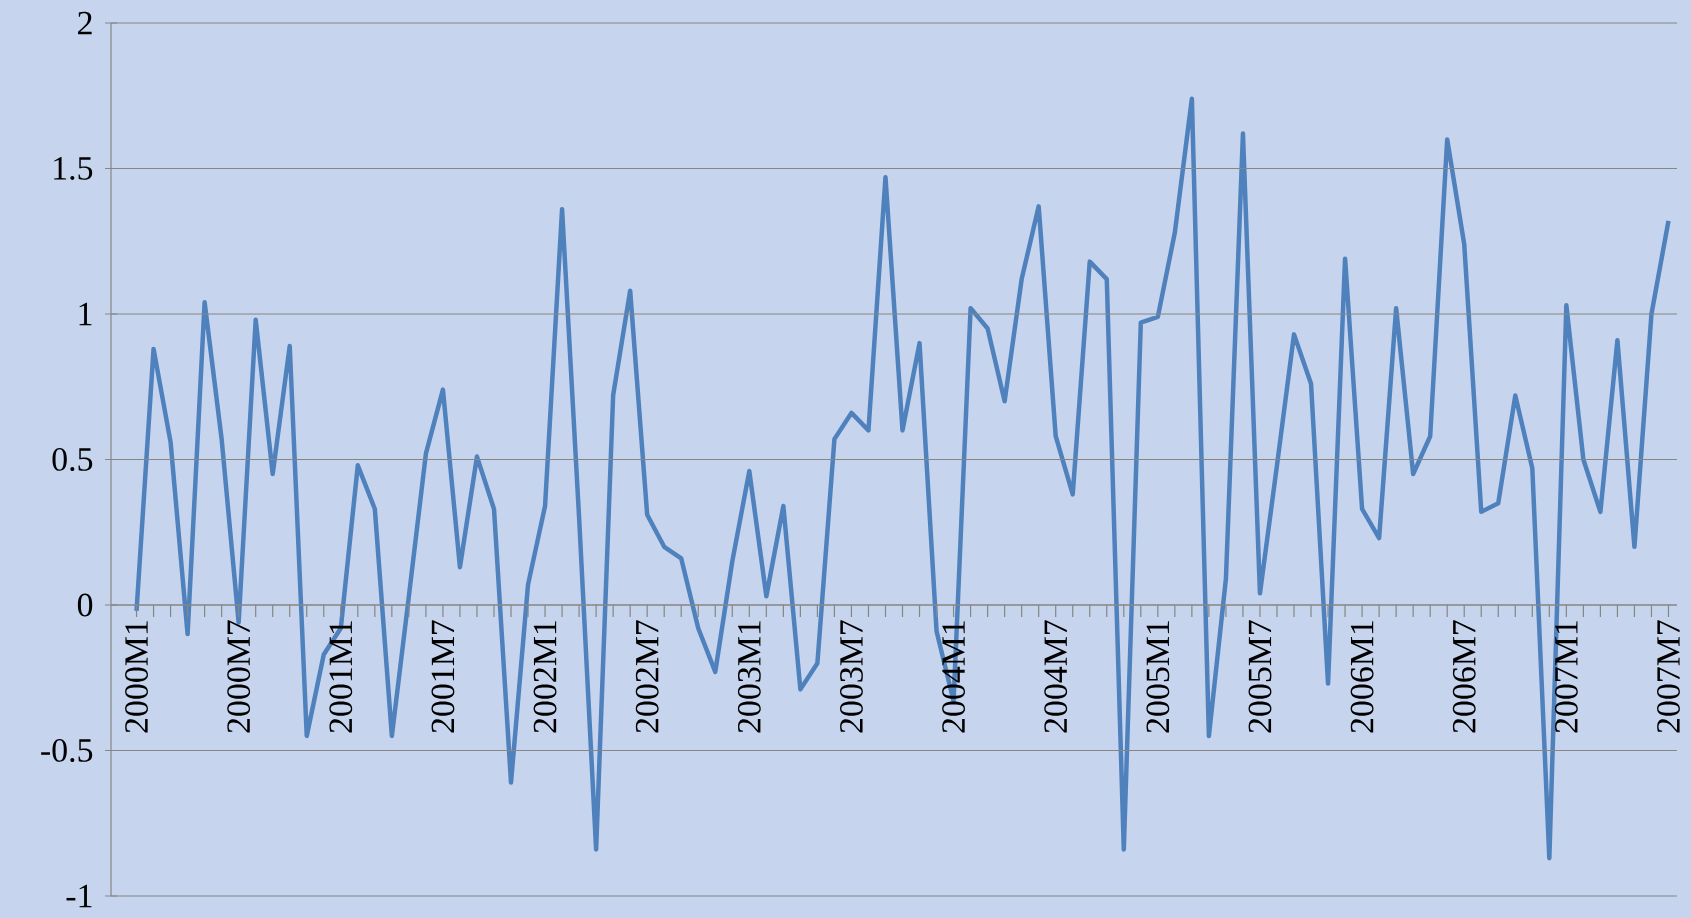 The width and height of the screenshot is (1691, 918). Describe the element at coordinates (647, 676) in the screenshot. I see `x-tick-label: 2002M7` at that location.